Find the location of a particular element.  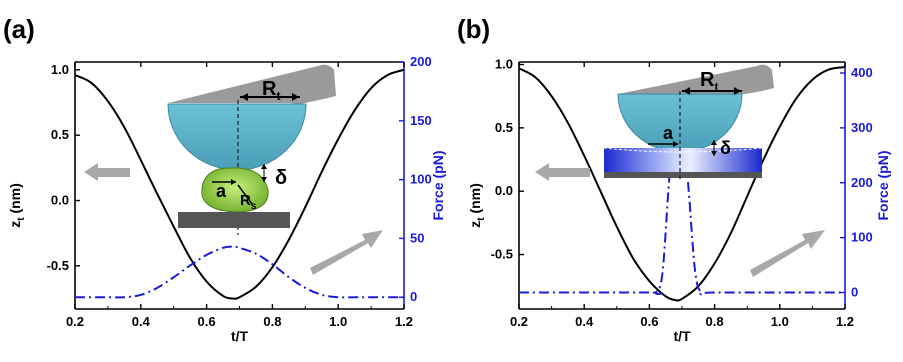

force-line is located at coordinates (239, 272).